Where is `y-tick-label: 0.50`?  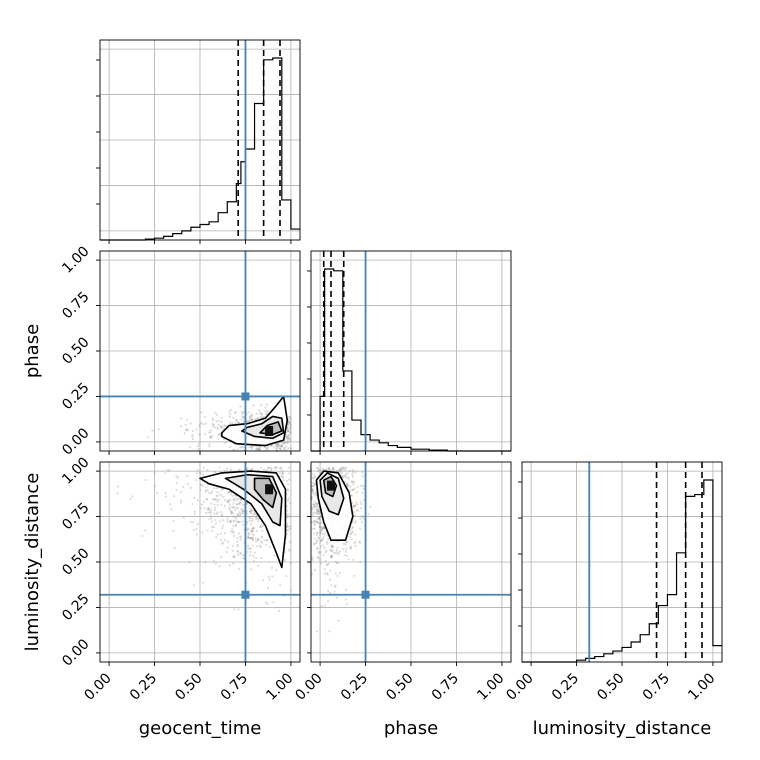
y-tick-label: 0.50 is located at coordinates (75, 561).